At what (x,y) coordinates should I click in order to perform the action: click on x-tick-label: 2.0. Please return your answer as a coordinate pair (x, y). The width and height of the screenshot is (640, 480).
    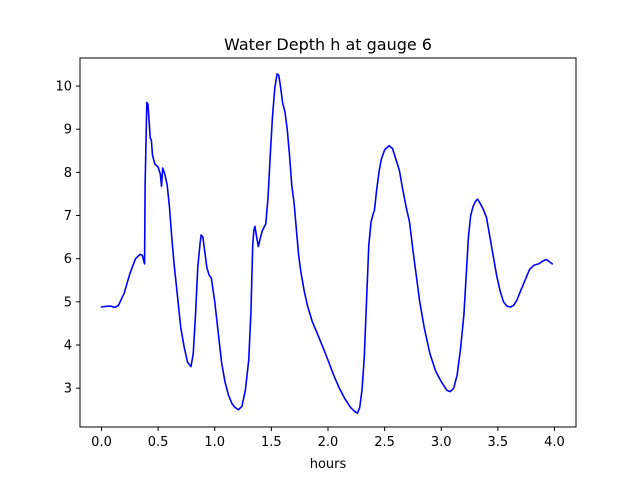
    Looking at the image, I should click on (328, 442).